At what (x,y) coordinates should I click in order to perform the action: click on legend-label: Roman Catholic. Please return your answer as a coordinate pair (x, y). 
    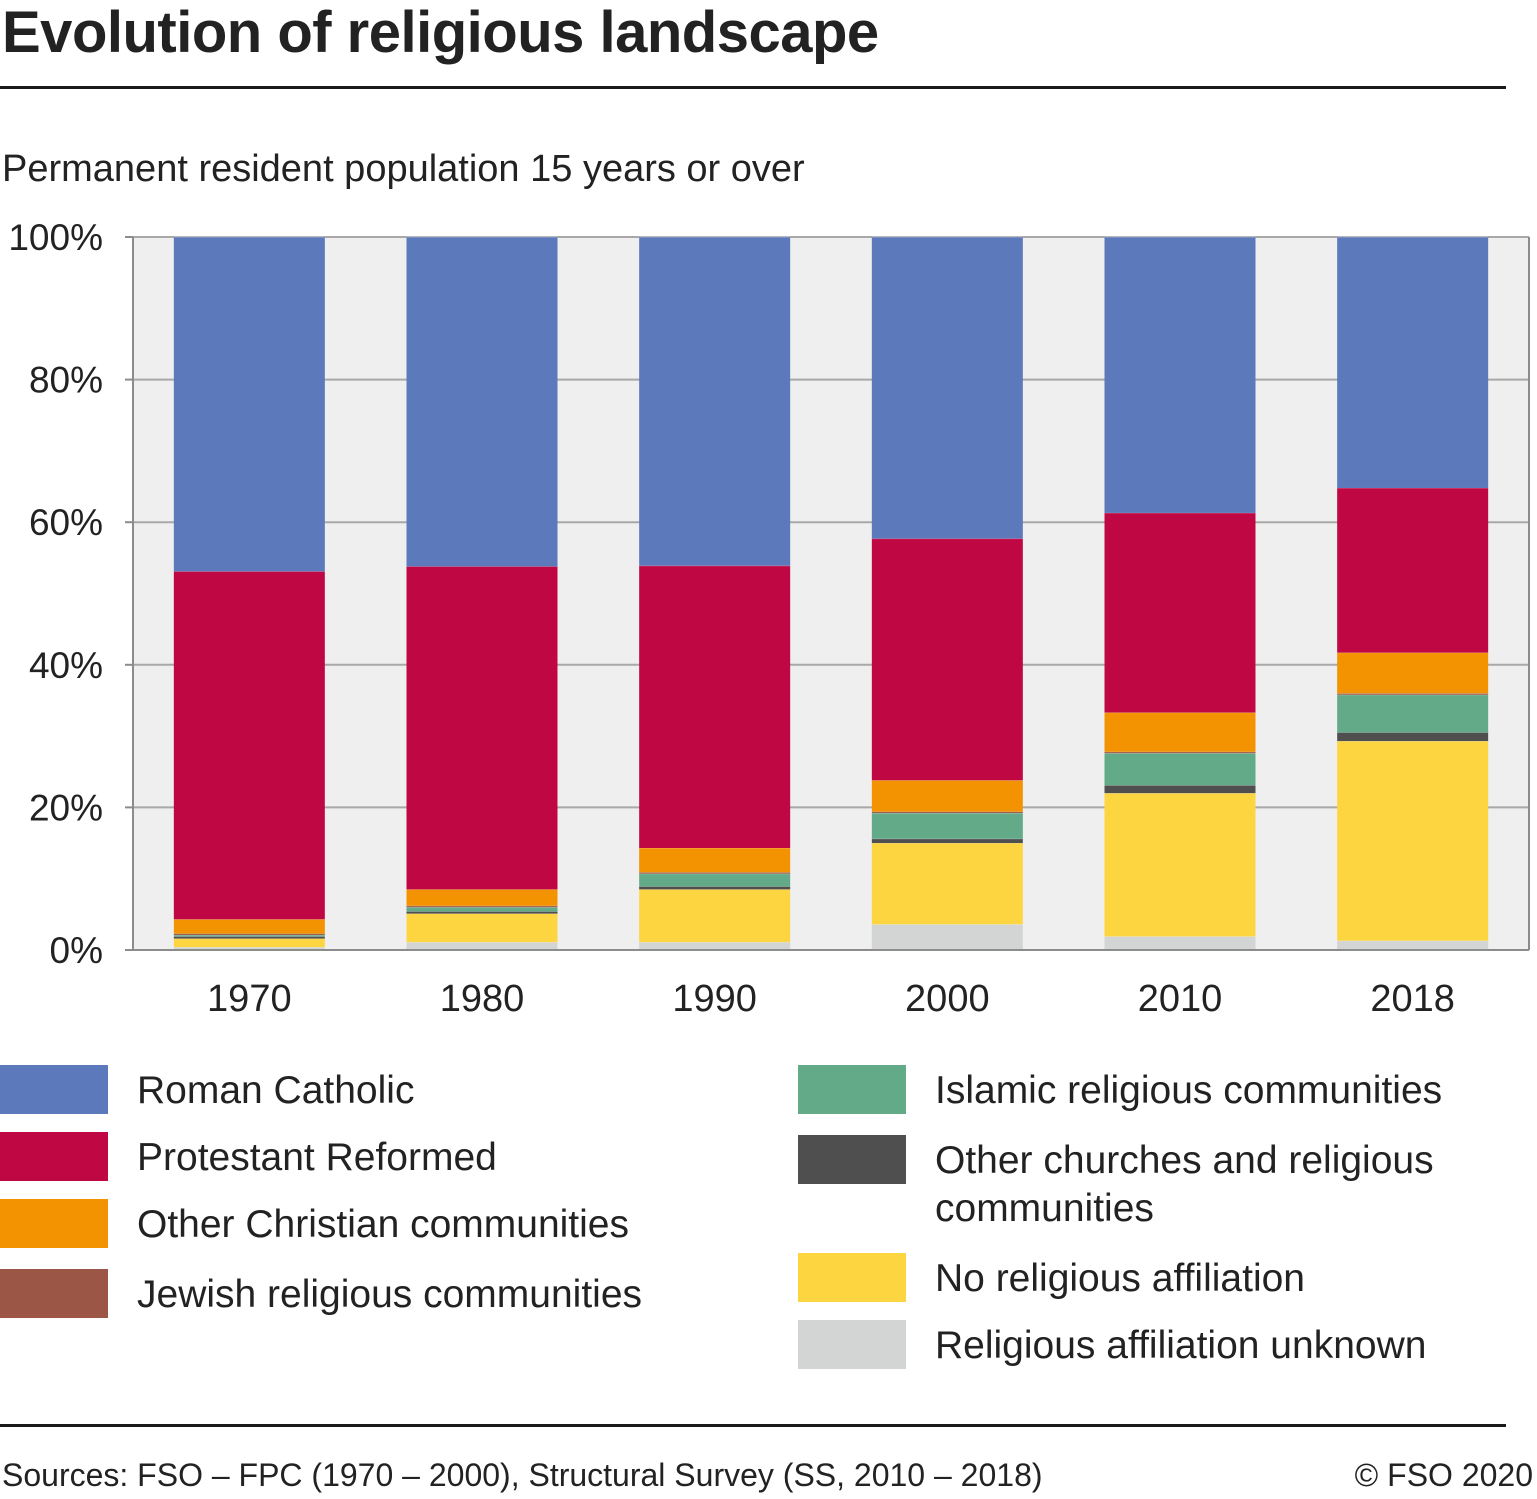
    Looking at the image, I should click on (276, 1090).